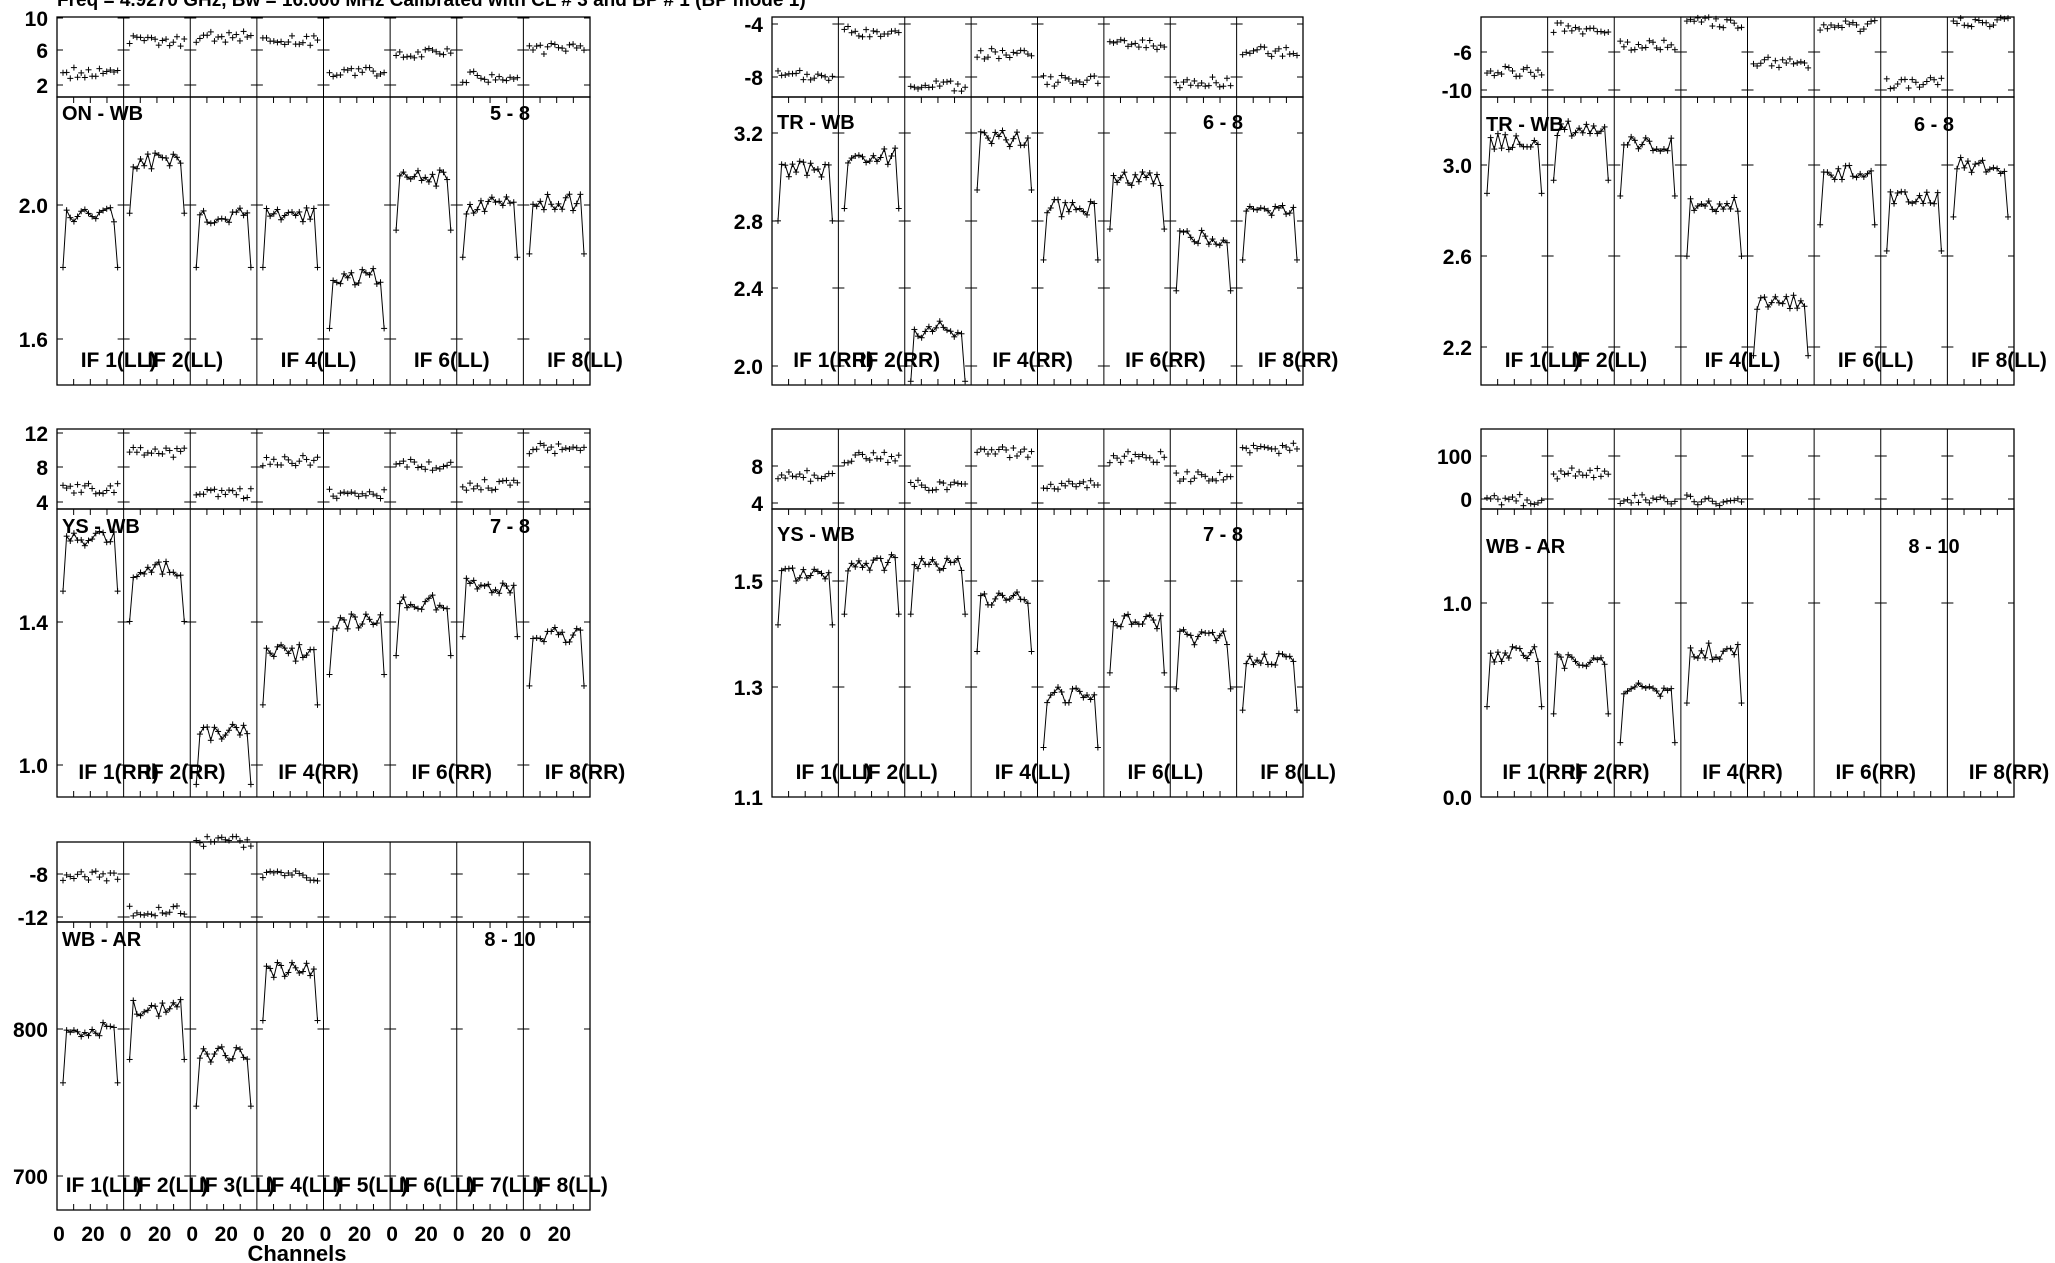 This screenshot has width=2055, height=1263. I want to click on phase-tick-label: 10, so click(36, 19).